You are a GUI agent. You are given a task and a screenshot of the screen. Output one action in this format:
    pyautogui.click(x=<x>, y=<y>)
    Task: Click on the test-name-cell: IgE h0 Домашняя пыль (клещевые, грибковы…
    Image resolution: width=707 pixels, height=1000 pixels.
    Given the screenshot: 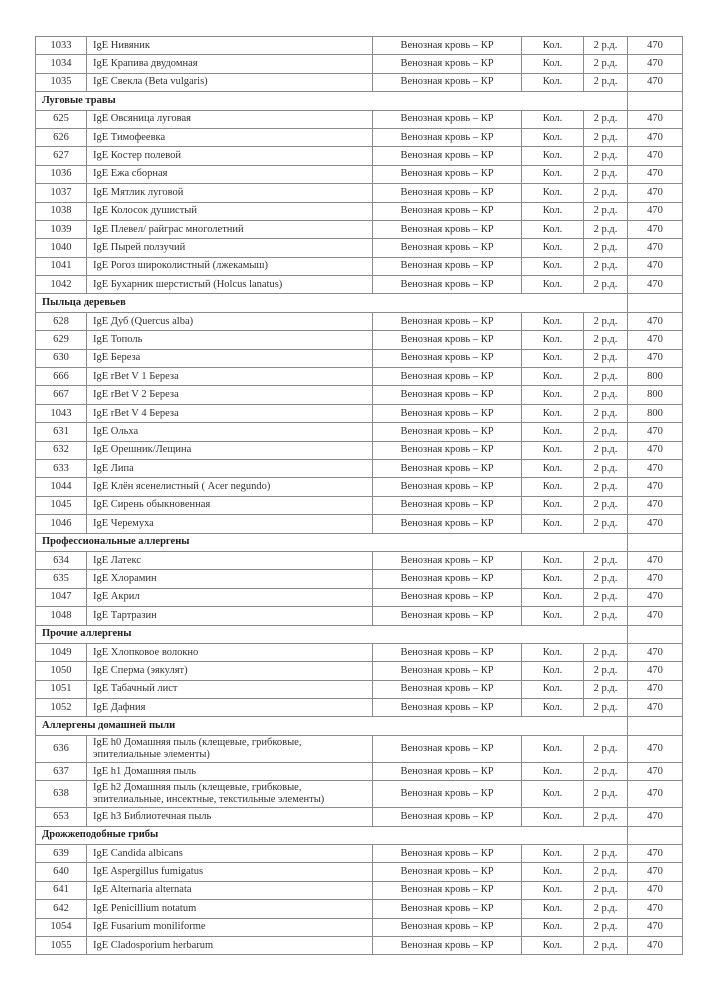 What is the action you would take?
    pyautogui.click(x=229, y=748)
    